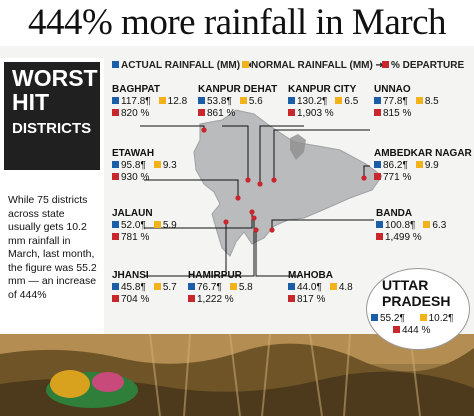 Image resolution: width=474 pixels, height=416 pixels. Describe the element at coordinates (131, 225) in the screenshot. I see `district-actual: 52.0` at that location.